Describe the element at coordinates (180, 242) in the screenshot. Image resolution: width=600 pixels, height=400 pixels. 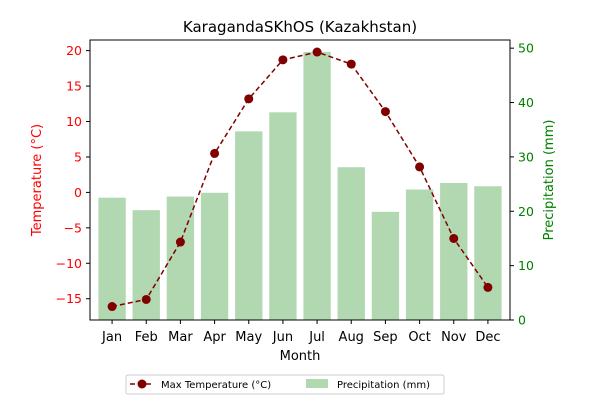
I see `temperature-point-mar` at that location.